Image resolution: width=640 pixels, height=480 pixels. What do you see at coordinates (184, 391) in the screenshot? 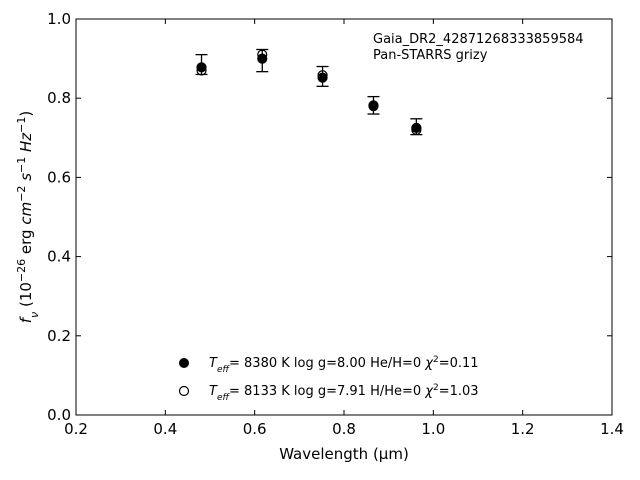
I see `legend-marker-open` at bounding box center [184, 391].